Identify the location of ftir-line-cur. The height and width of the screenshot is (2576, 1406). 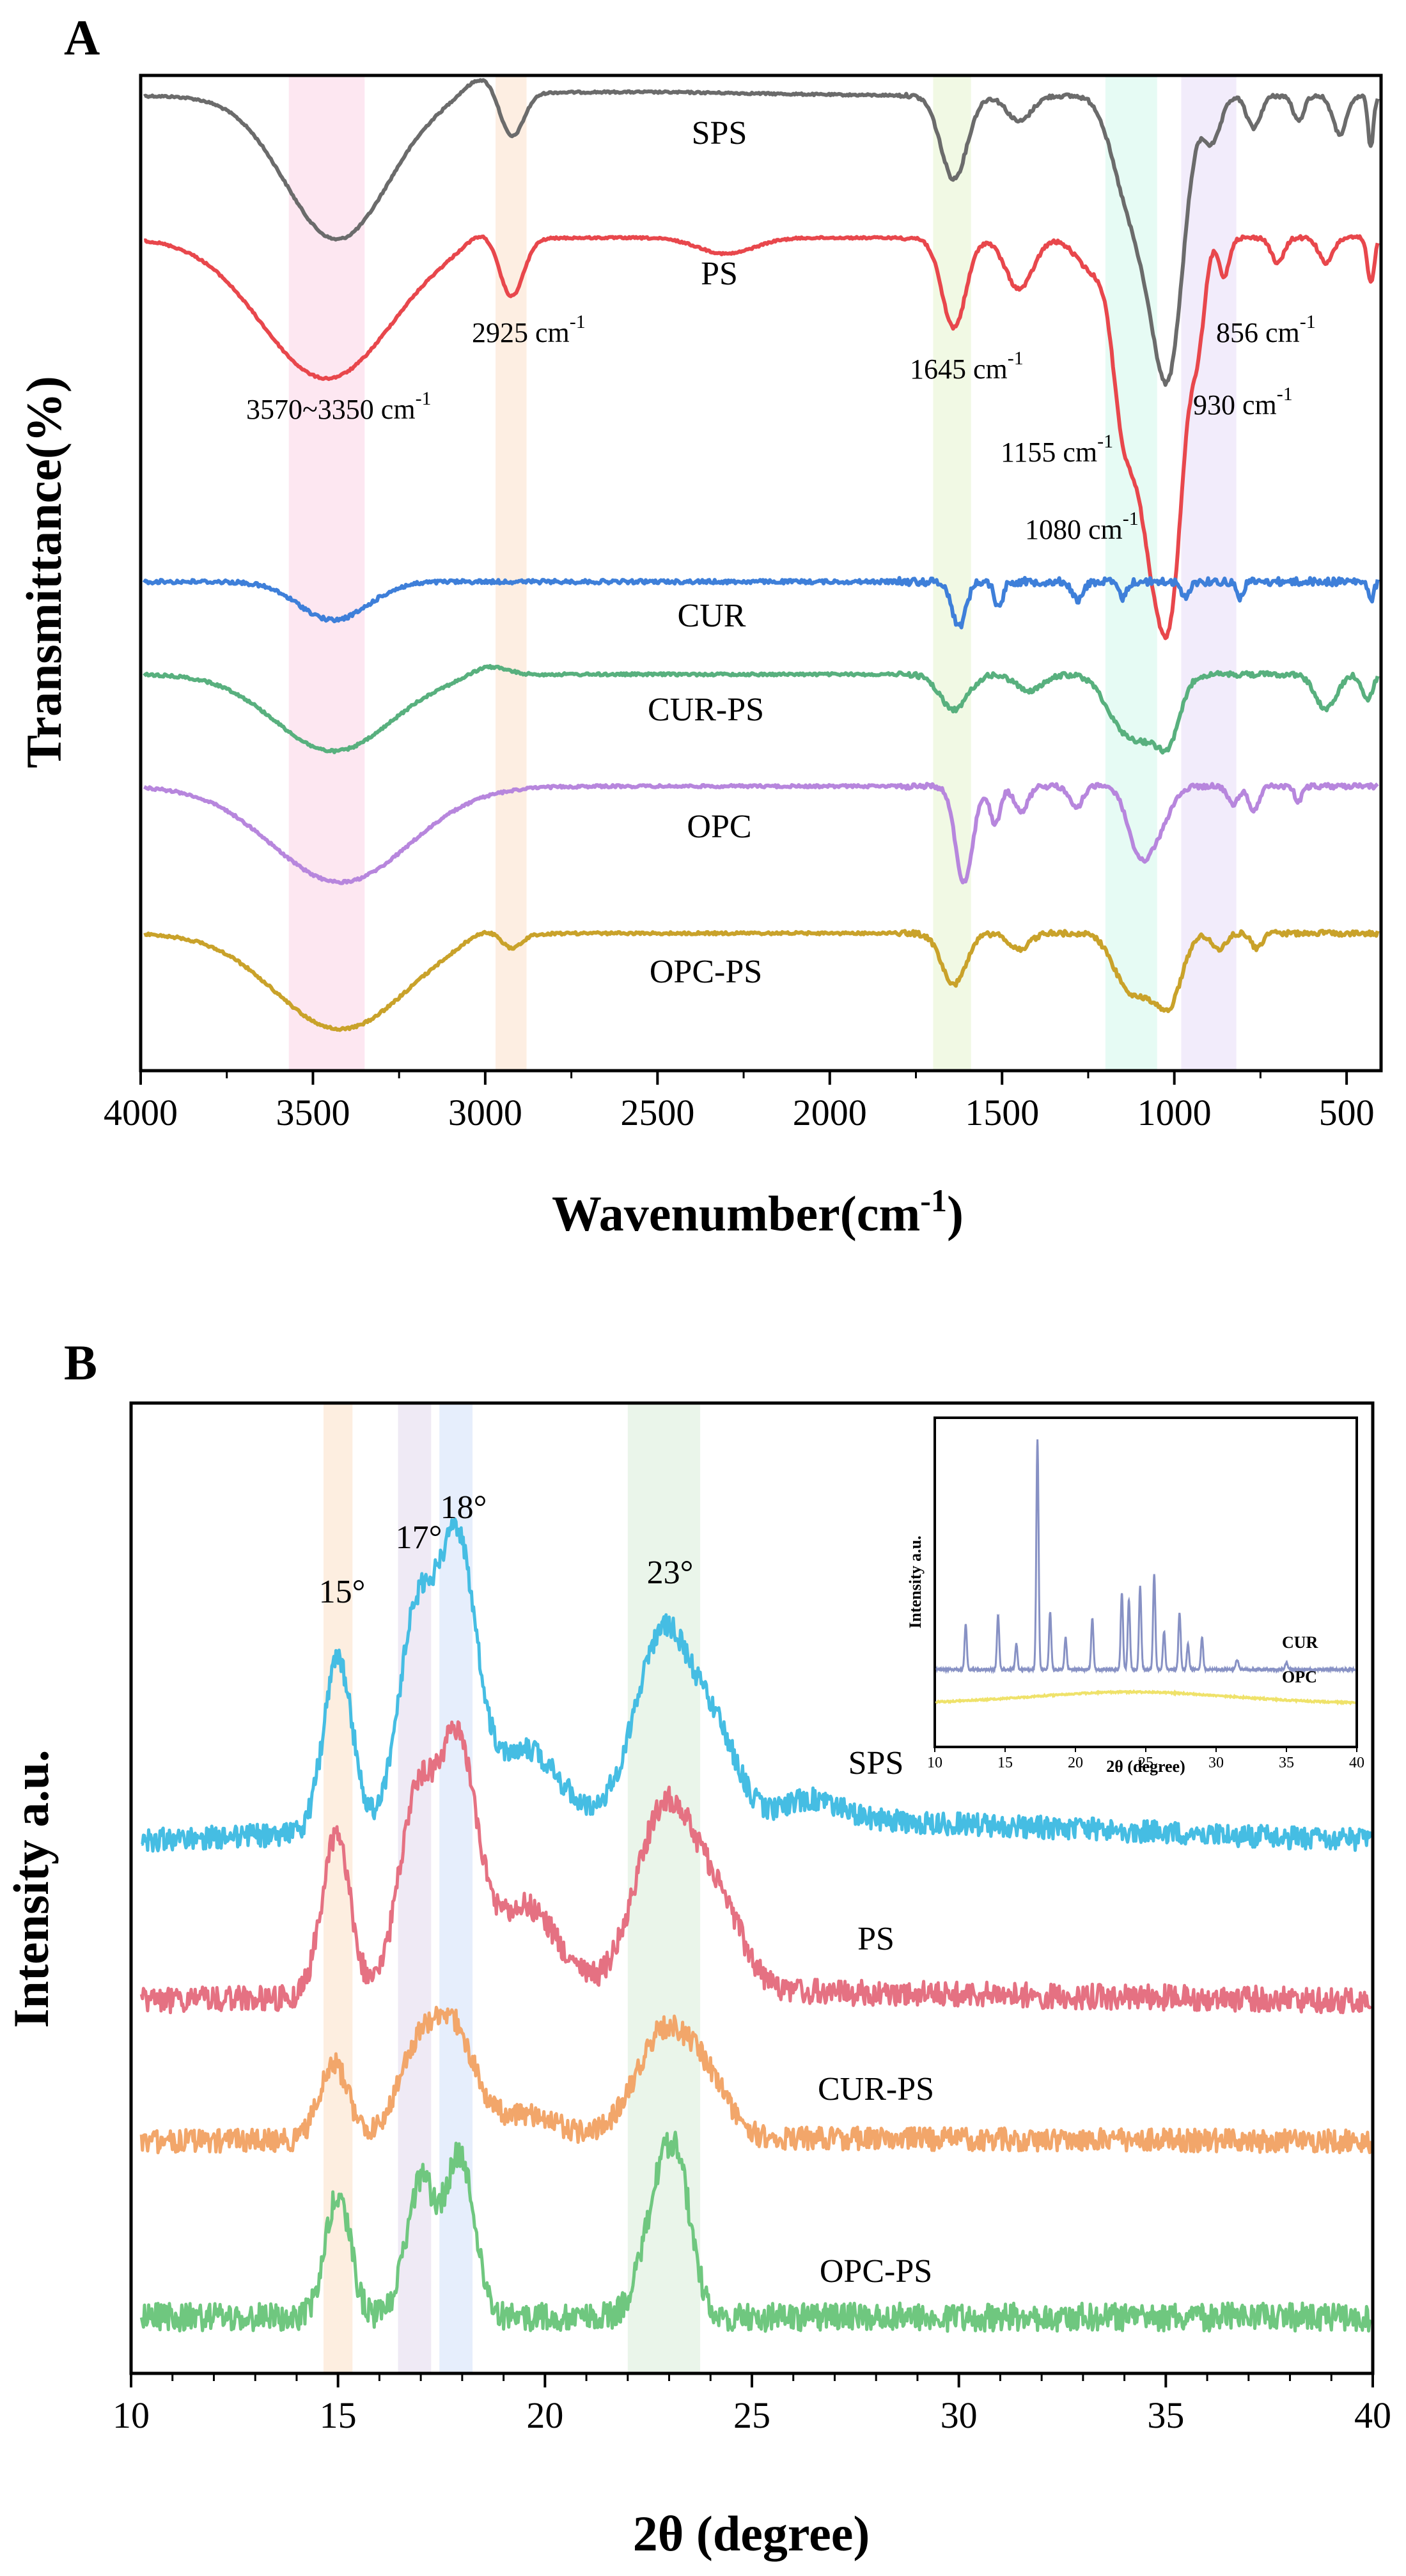
(761, 603).